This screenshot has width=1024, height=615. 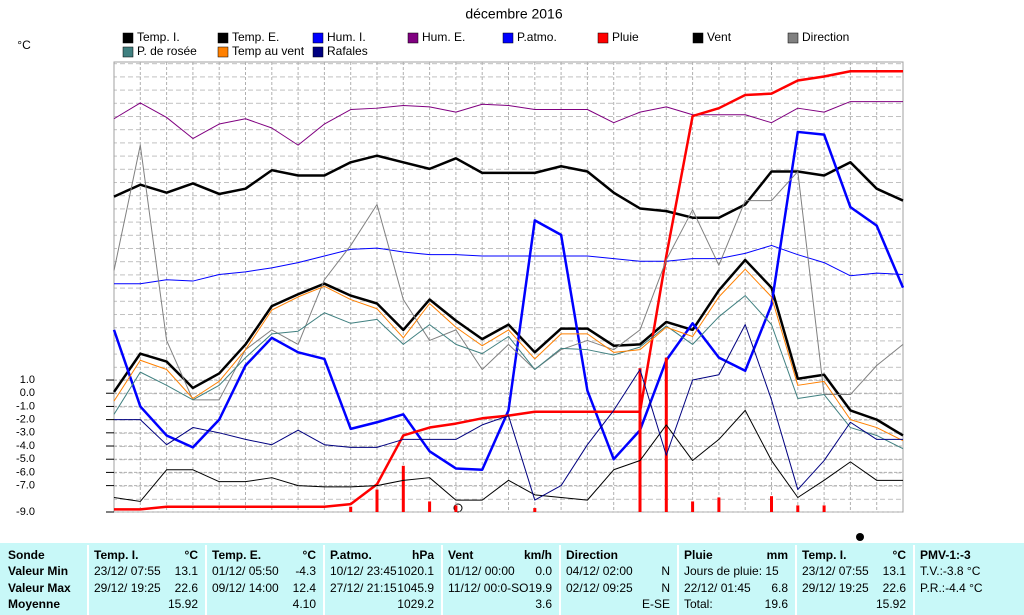 What do you see at coordinates (25, 420) in the screenshot?
I see `y-tick-label: -2.0` at bounding box center [25, 420].